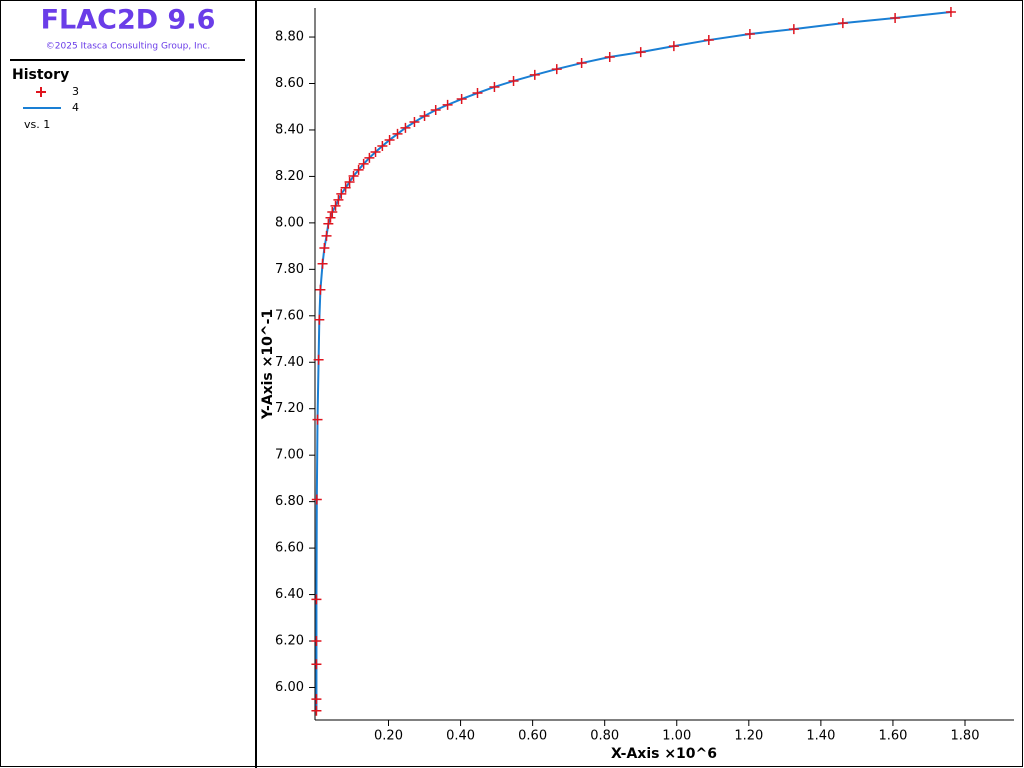 This screenshot has height=768, width=1024. Describe the element at coordinates (289, 501) in the screenshot. I see `y-tick-label: 6.80` at that location.